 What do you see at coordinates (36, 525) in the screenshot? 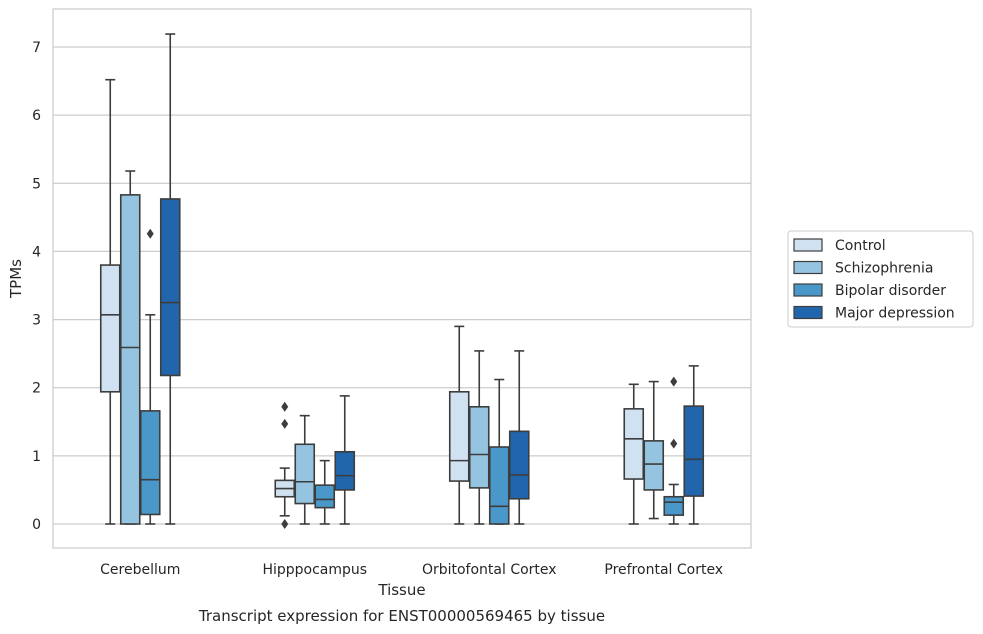
I see `y-tick-label: 0` at bounding box center [36, 525].